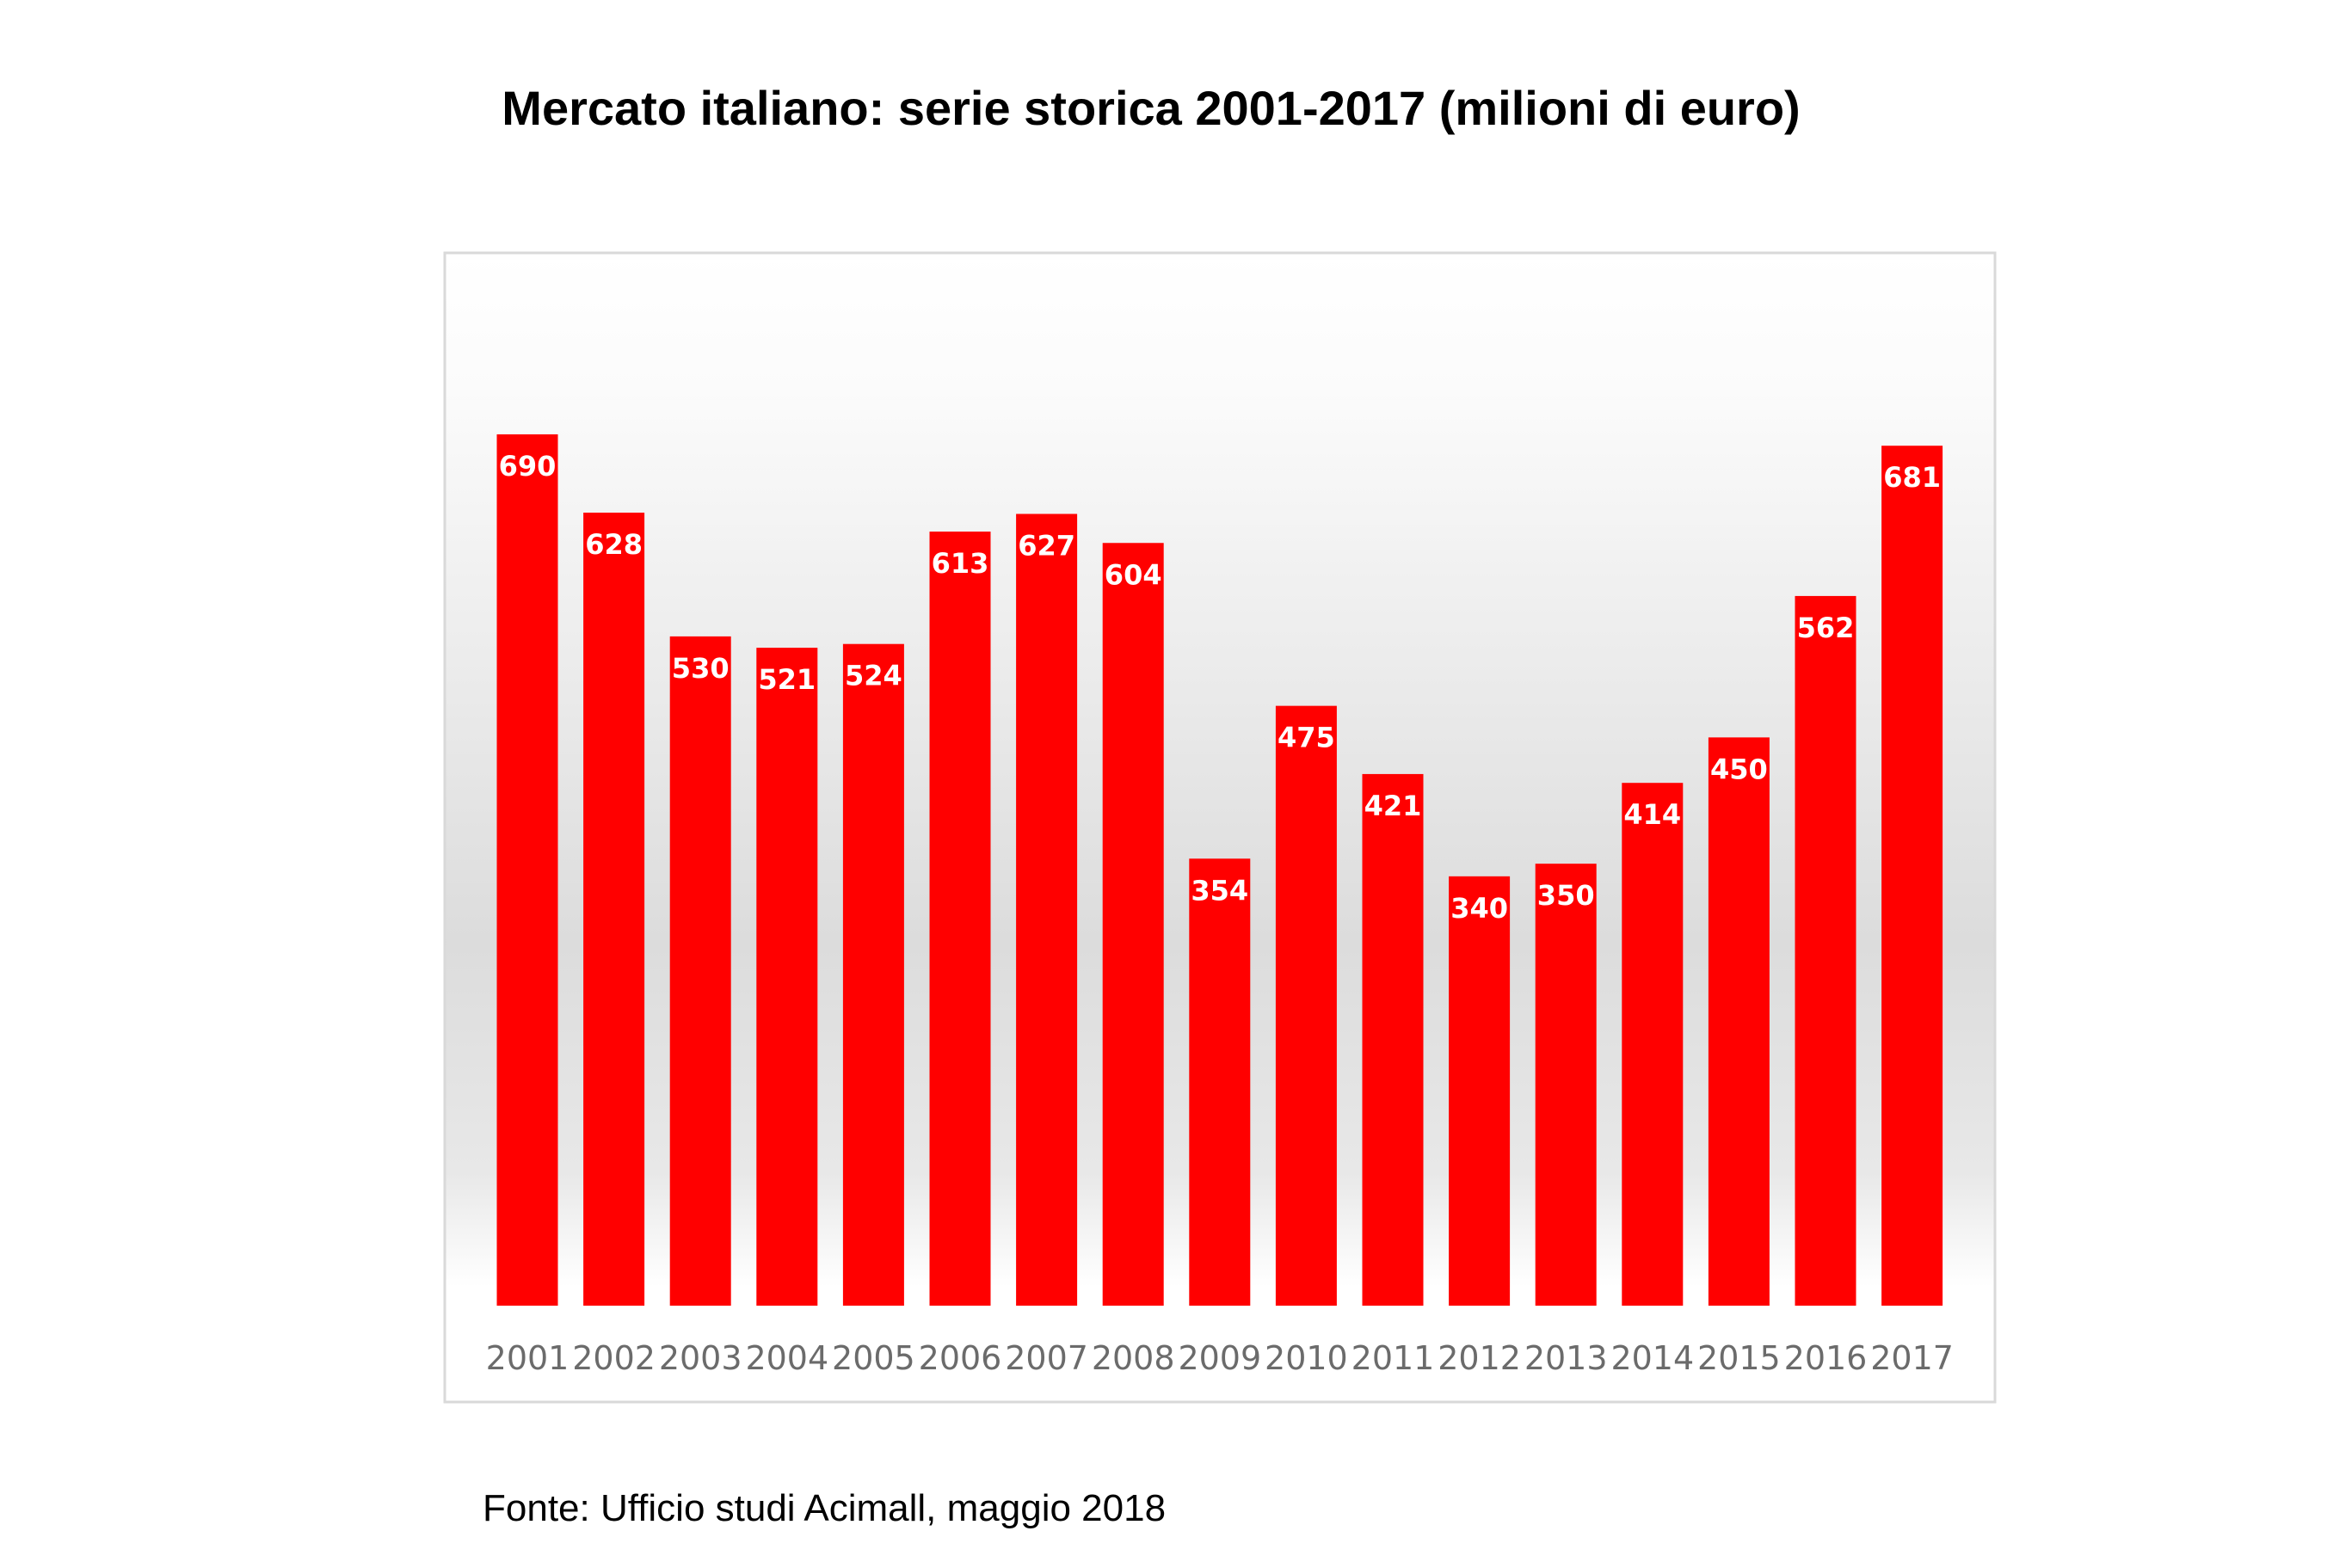  Describe the element at coordinates (1826, 1358) in the screenshot. I see `x-tick-label: 2016` at that location.